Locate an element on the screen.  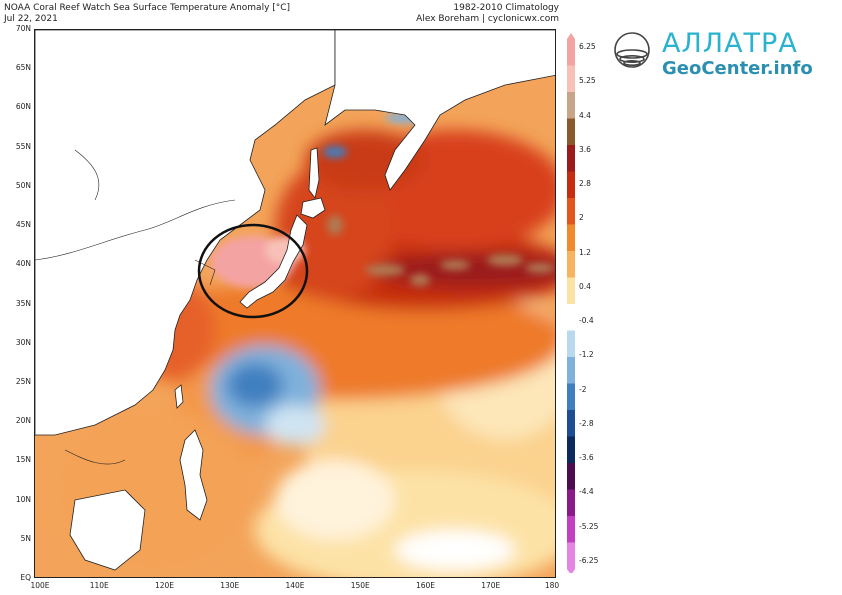
latitude-tick-label: 40N is located at coordinates (23, 264).